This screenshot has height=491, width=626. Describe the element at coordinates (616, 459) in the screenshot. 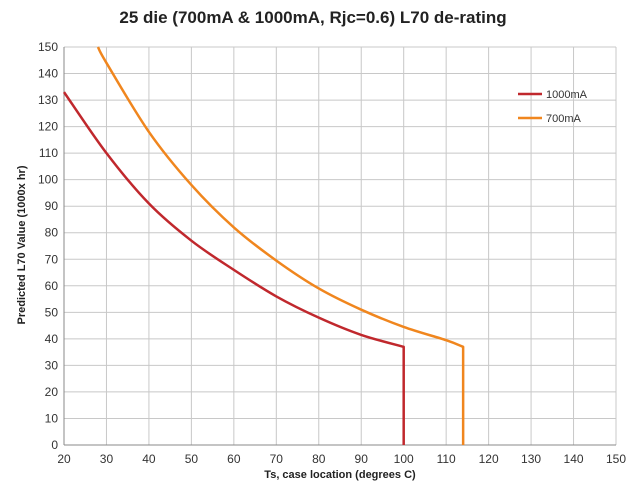

I see `x-tick-label: 150` at that location.